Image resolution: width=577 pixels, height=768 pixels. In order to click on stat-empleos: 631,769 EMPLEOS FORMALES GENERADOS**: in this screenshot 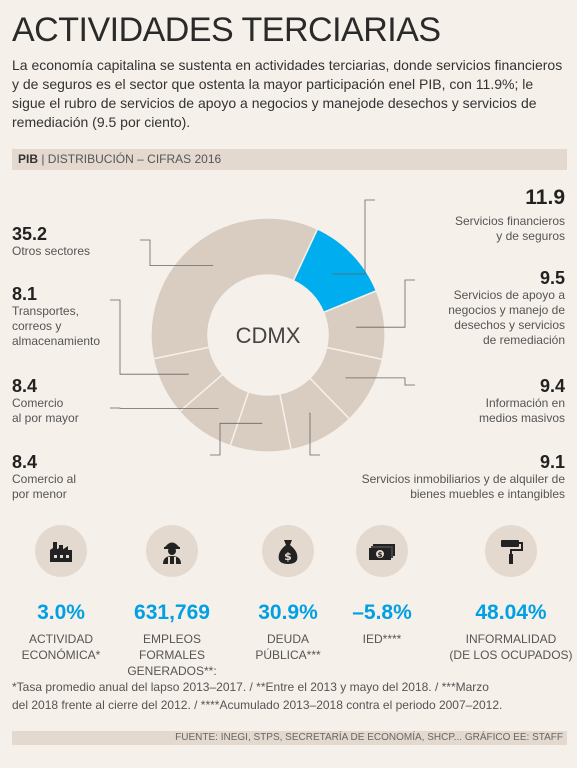, I will do `click(172, 602)`.